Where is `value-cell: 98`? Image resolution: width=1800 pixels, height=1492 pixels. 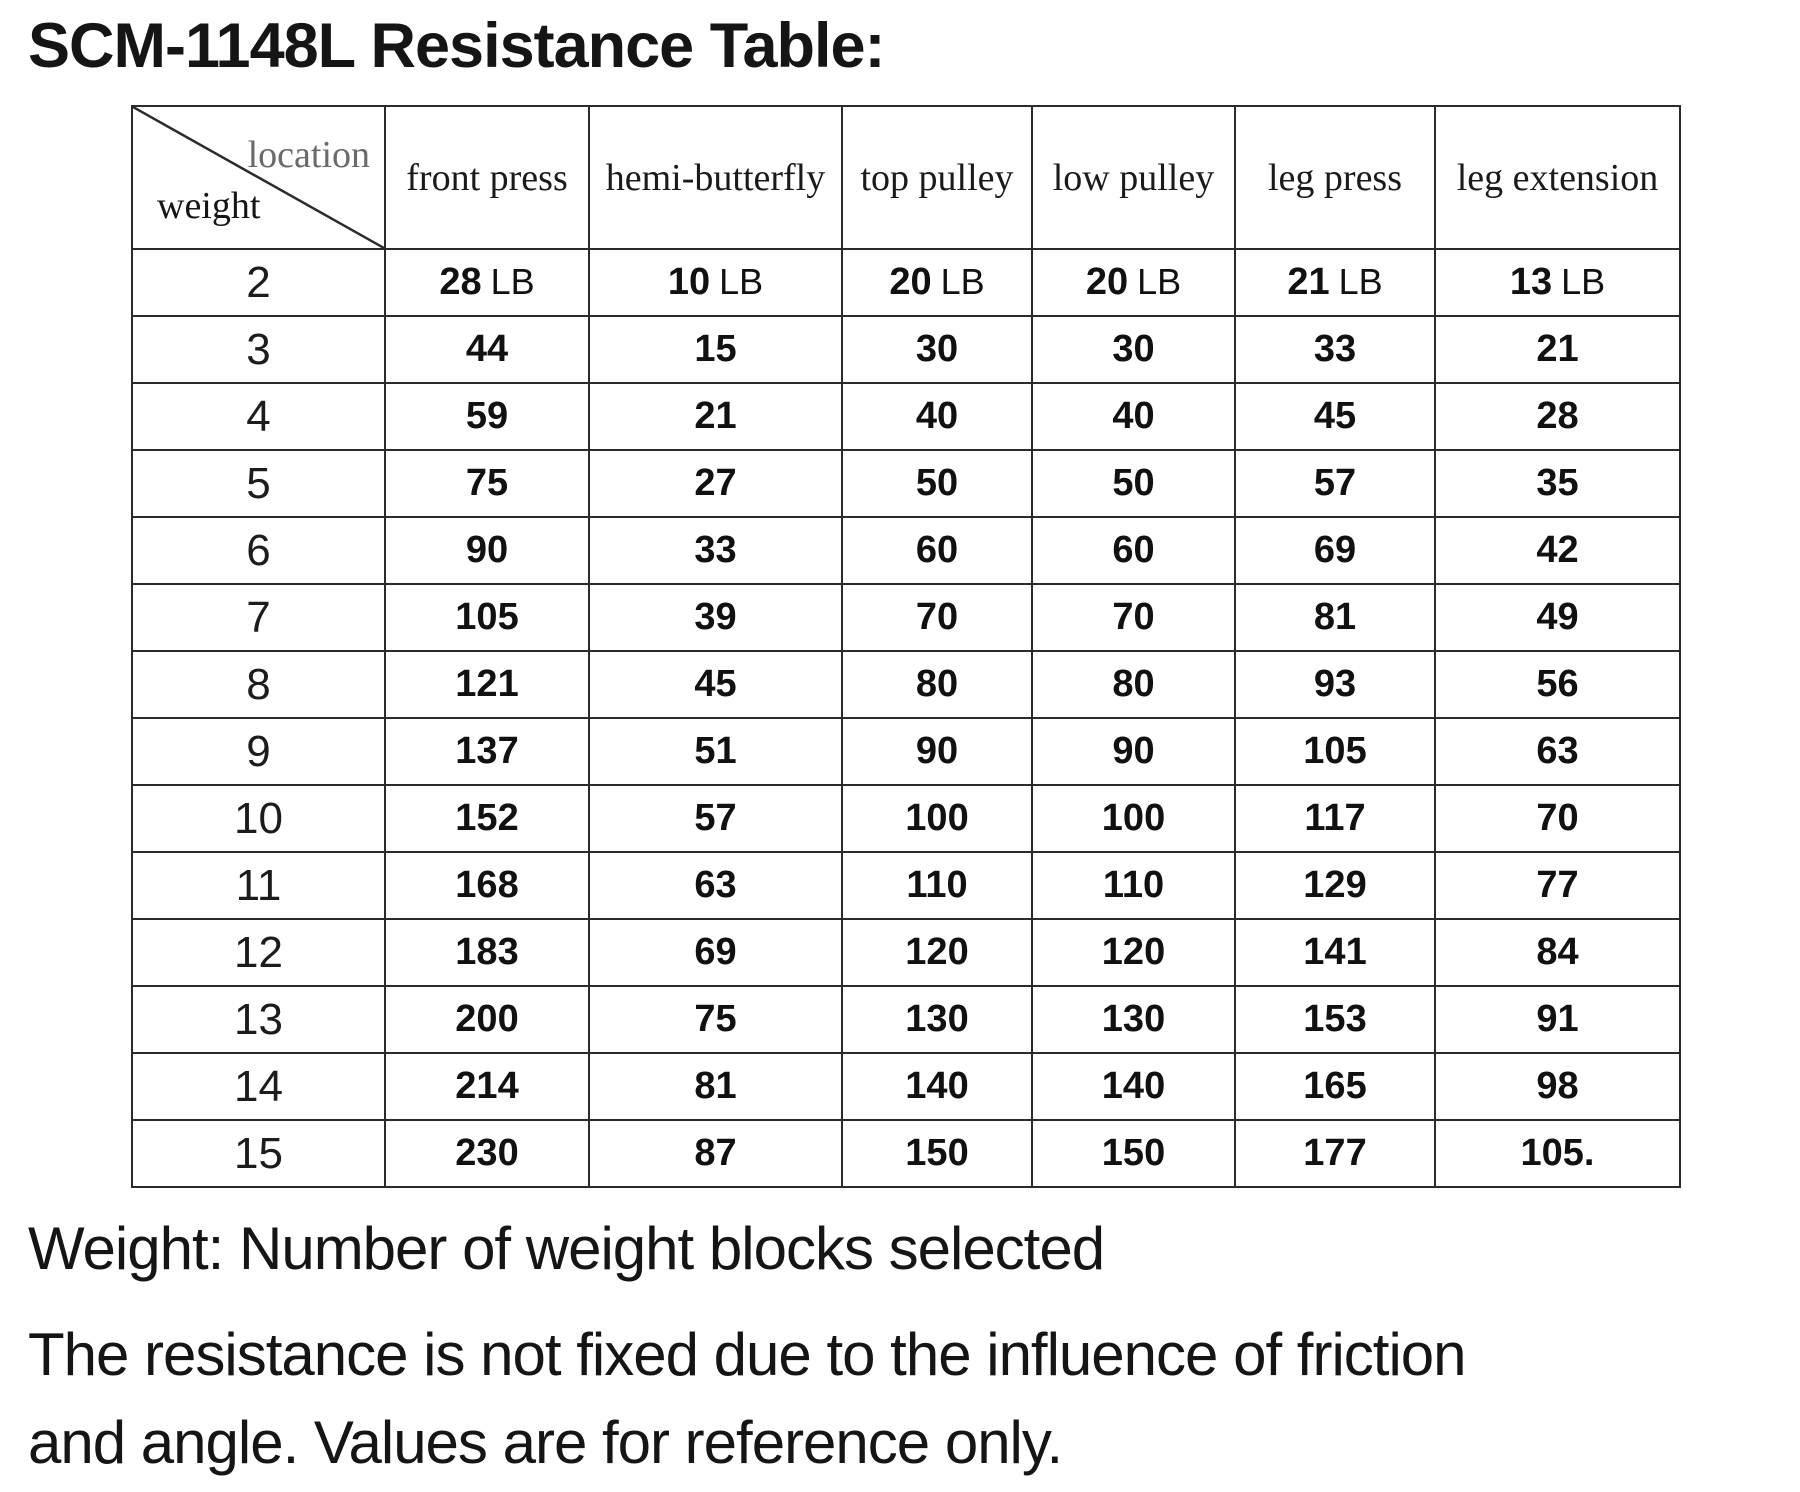 value-cell: 98 is located at coordinates (1557, 1086).